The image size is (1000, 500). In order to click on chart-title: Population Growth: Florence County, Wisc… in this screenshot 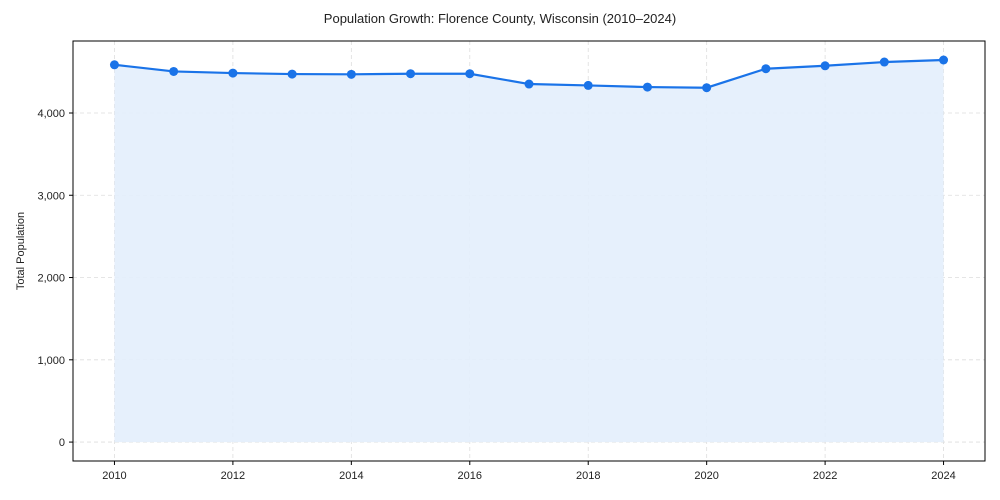, I will do `click(500, 18)`.